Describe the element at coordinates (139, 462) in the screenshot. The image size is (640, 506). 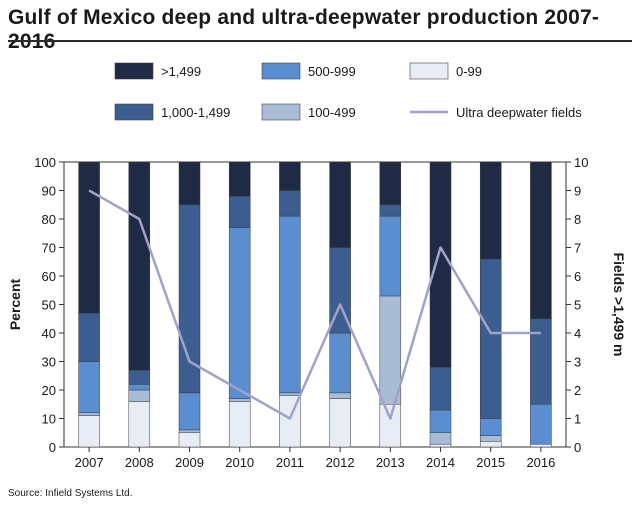
I see `x-tick-label: 2008` at that location.